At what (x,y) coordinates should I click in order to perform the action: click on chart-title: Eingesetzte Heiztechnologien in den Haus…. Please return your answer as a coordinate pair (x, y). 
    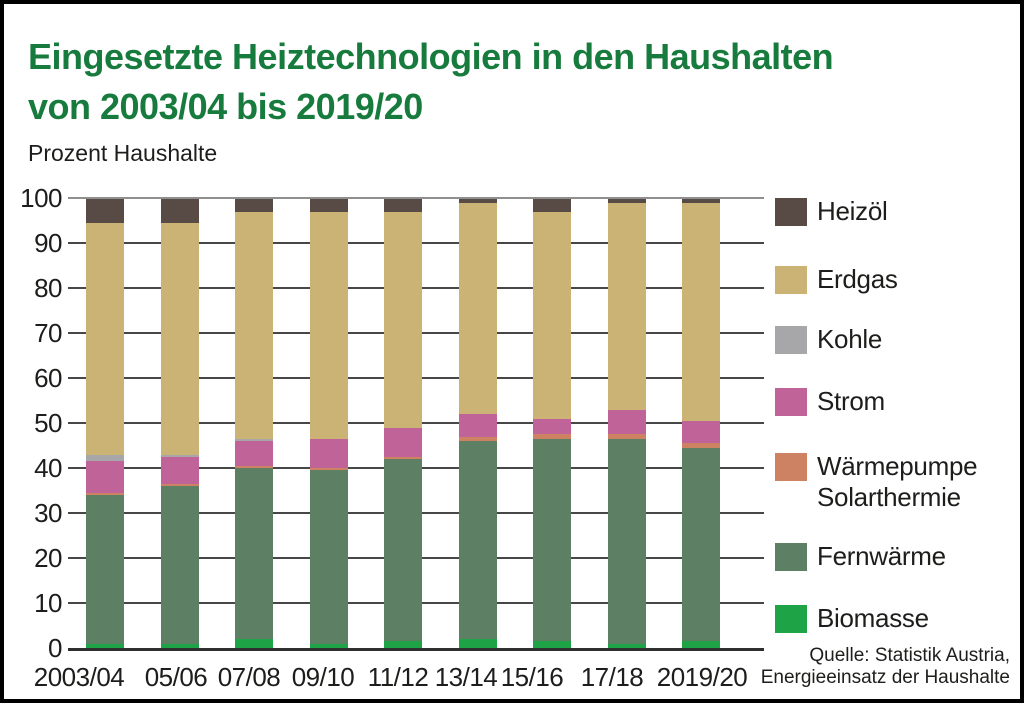
    Looking at the image, I should click on (431, 82).